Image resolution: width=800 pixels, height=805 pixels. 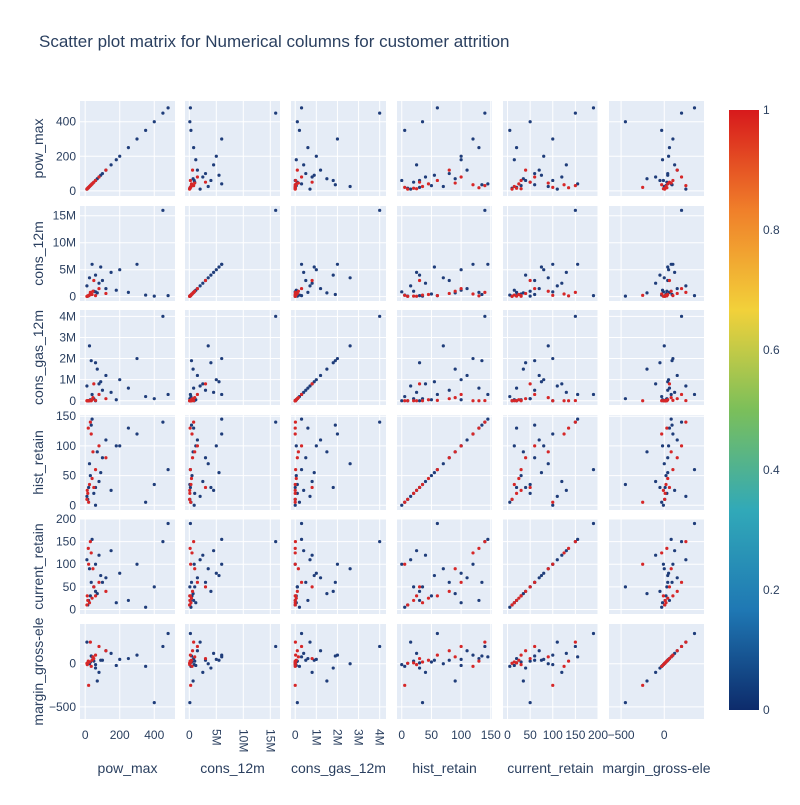 I want to click on colorbar-tick-label: 1, so click(x=766, y=110).